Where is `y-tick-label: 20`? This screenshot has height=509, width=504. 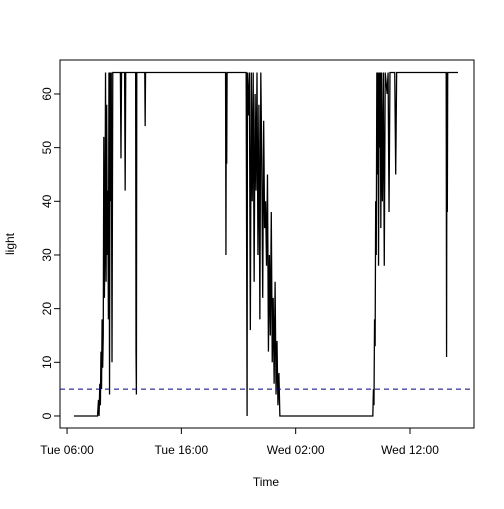
y-tick-label: 20 is located at coordinates (47, 309).